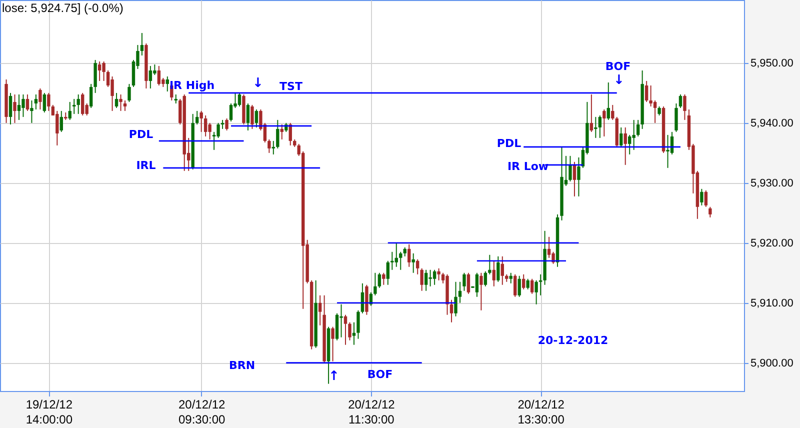  Describe the element at coordinates (772, 243) in the screenshot. I see `y-tick-label: 5,920.00` at that location.